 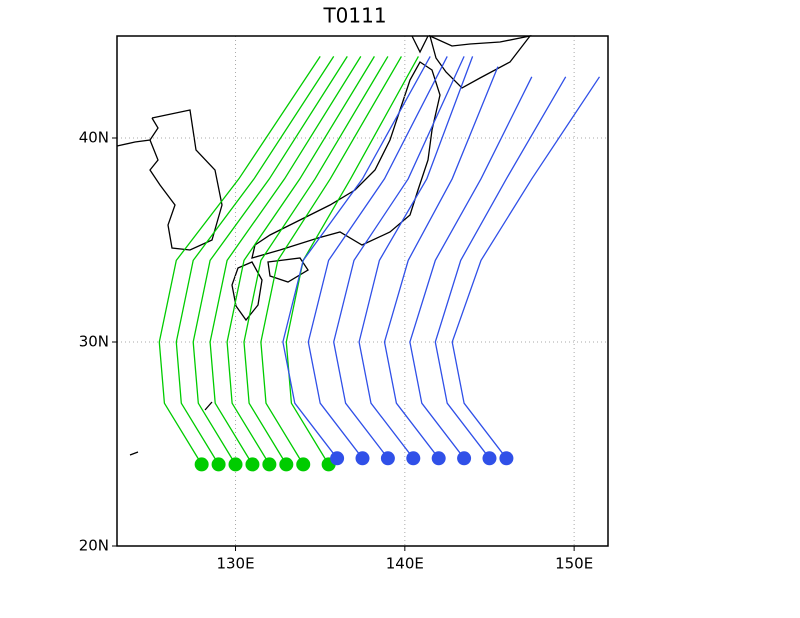 I want to click on y-tick-label: 30N, so click(x=94, y=342).